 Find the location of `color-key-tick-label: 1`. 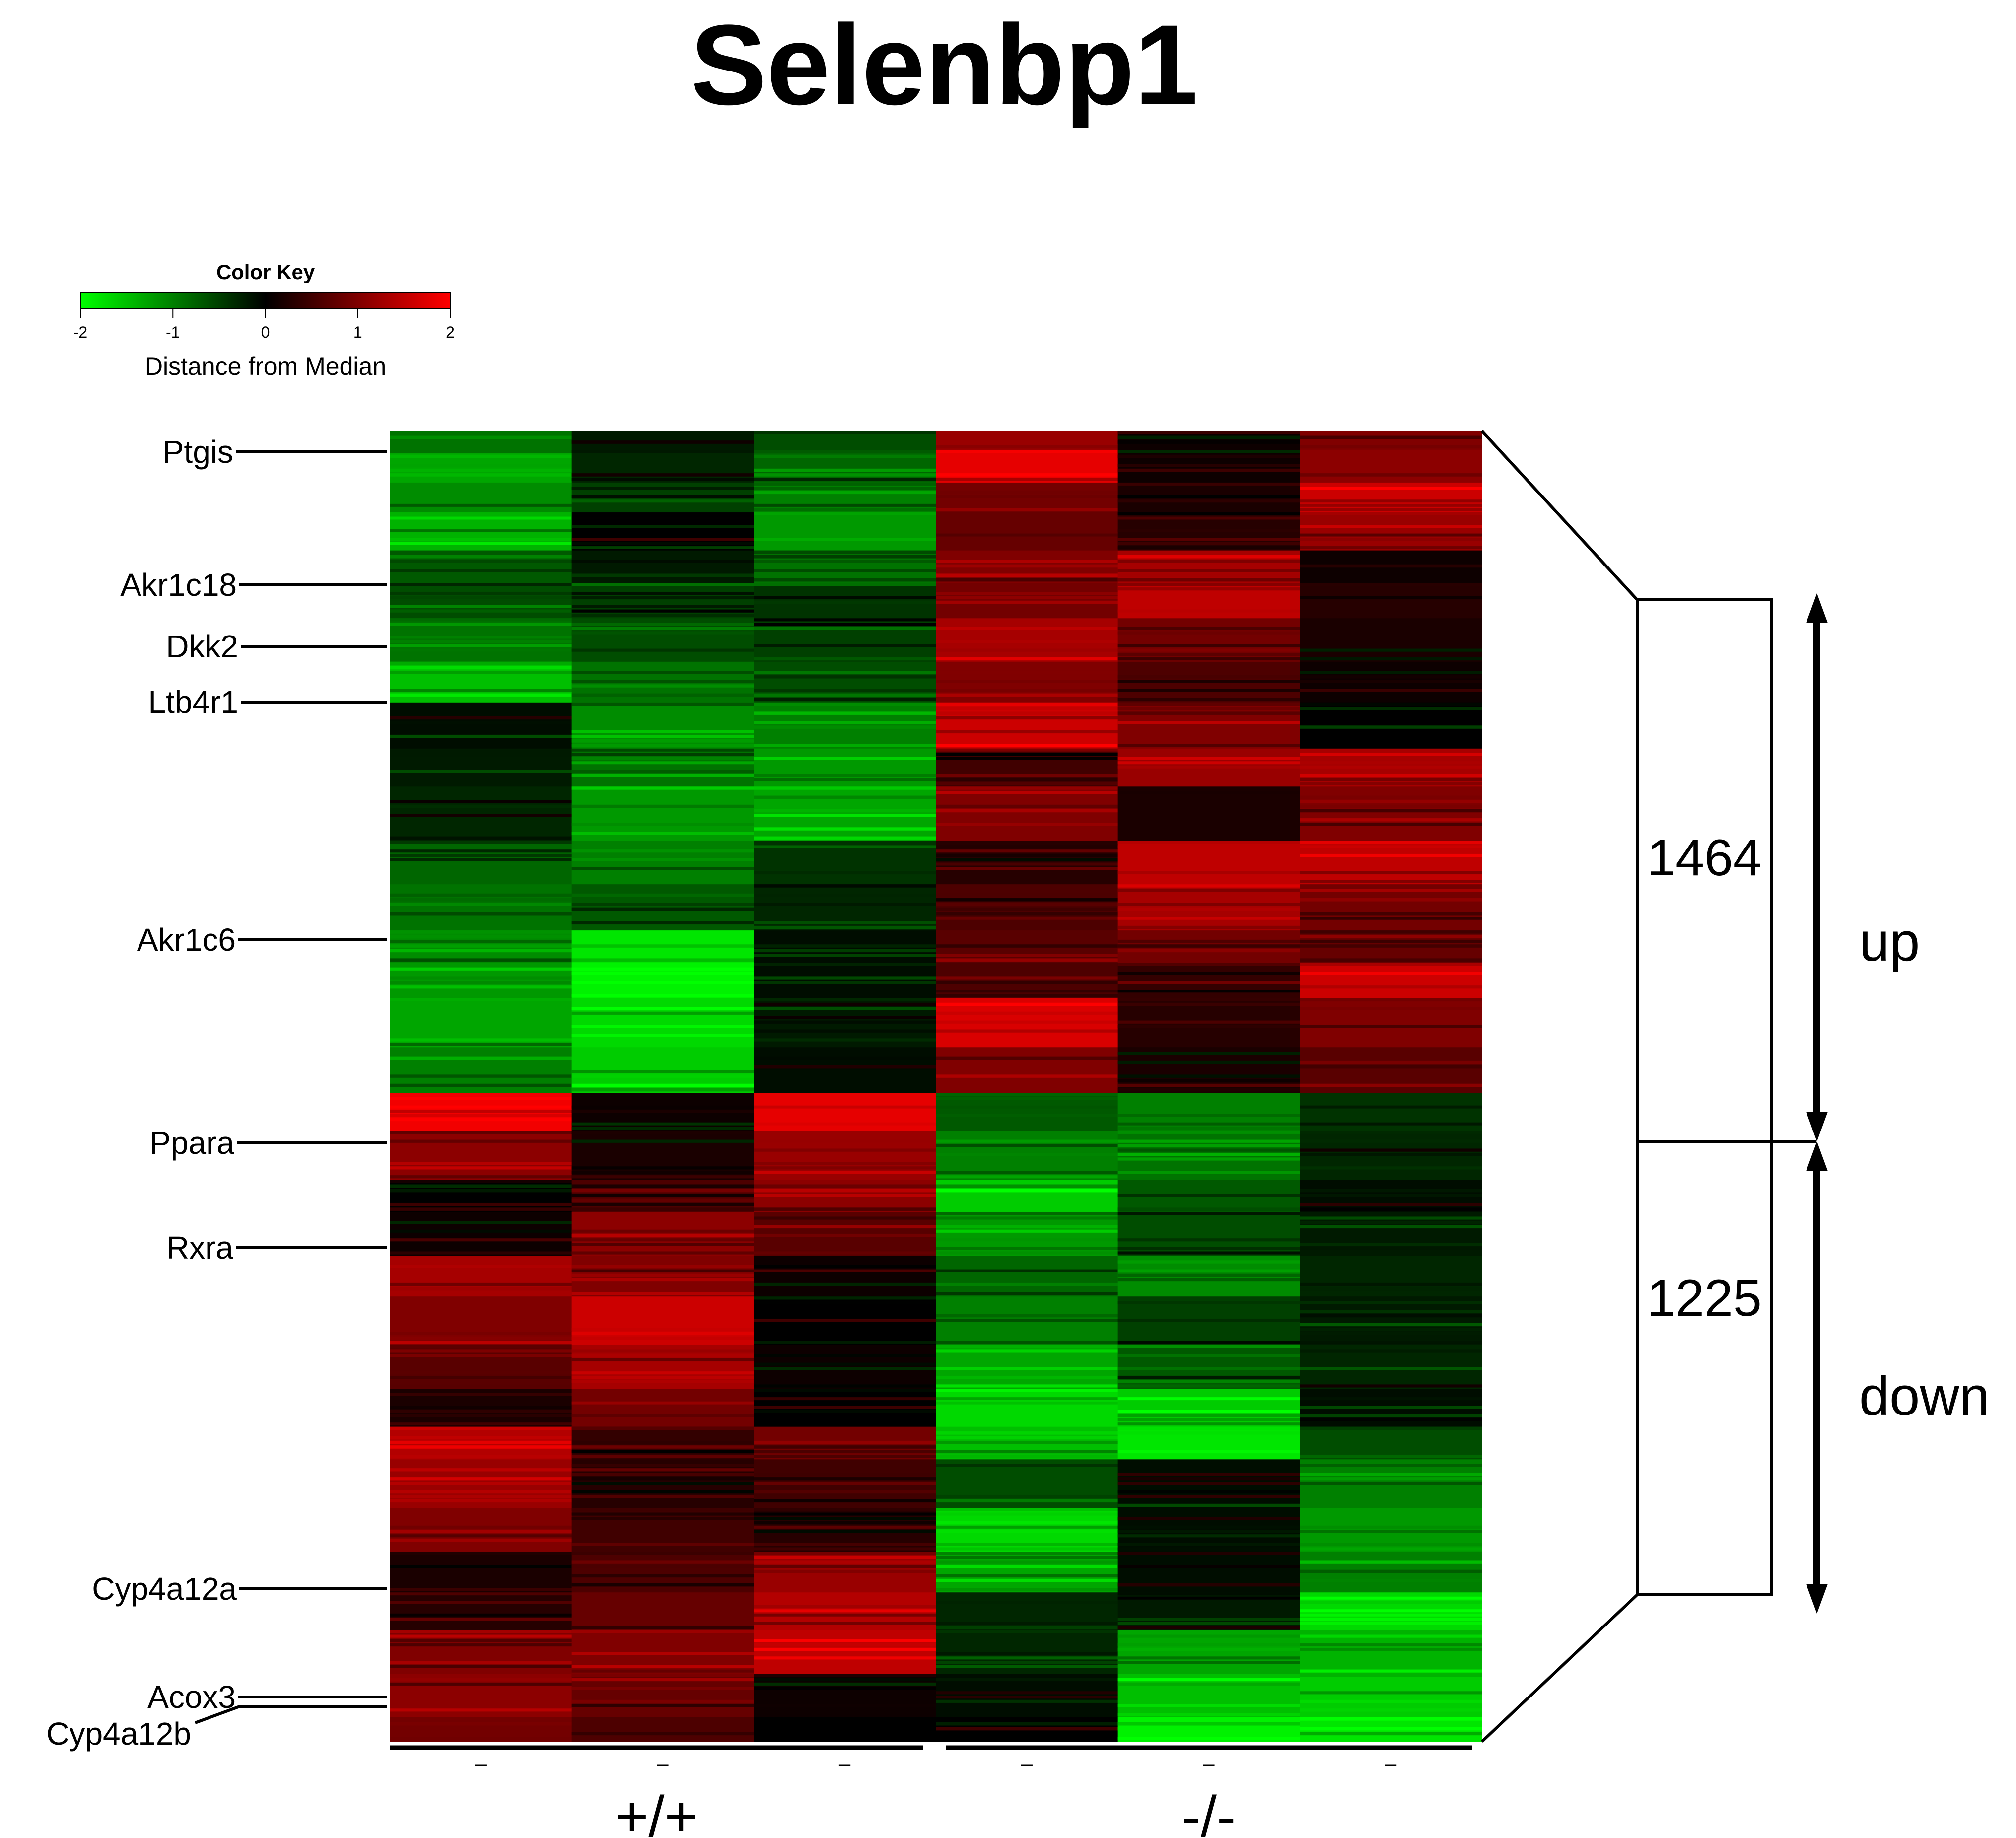

color-key-tick-label: 1 is located at coordinates (357, 332).